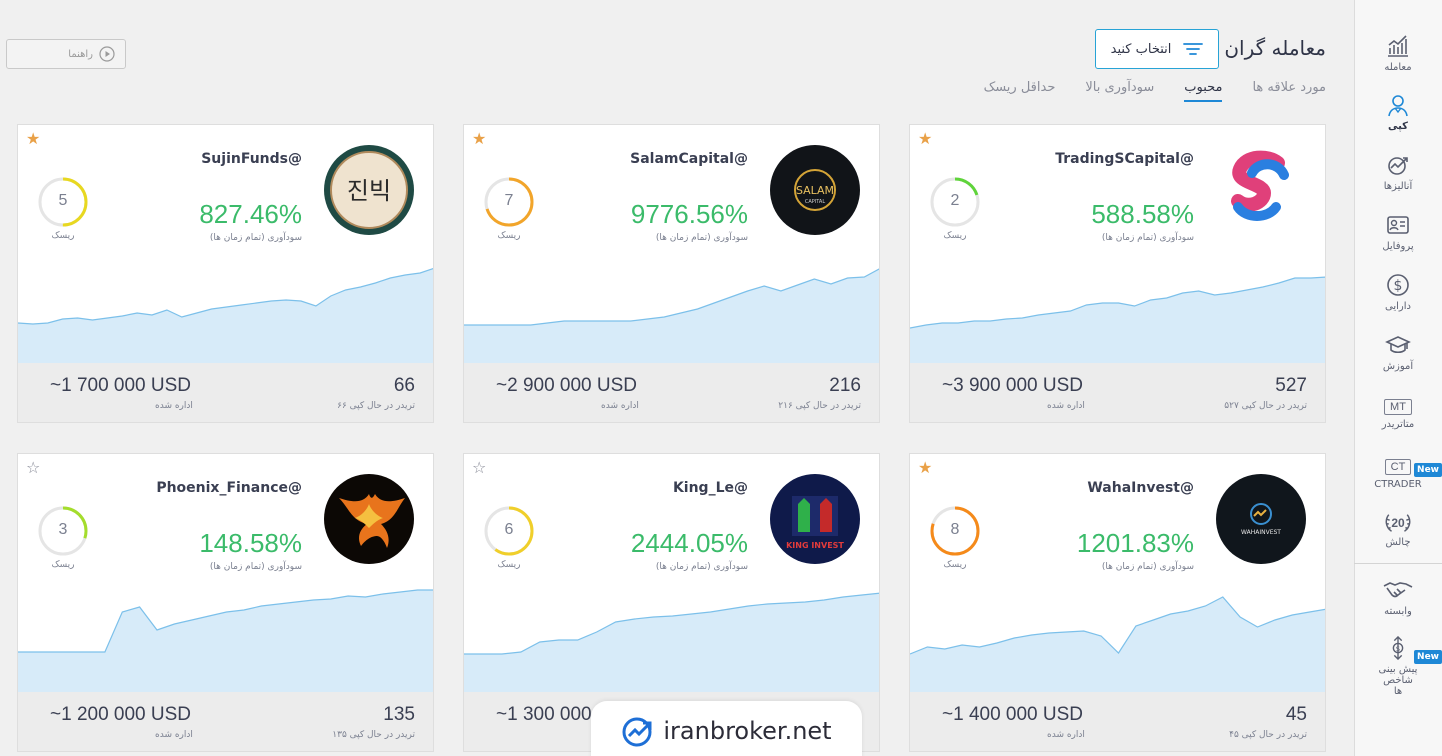  What do you see at coordinates (1428, 470) in the screenshot?
I see `new-badge: New` at bounding box center [1428, 470].